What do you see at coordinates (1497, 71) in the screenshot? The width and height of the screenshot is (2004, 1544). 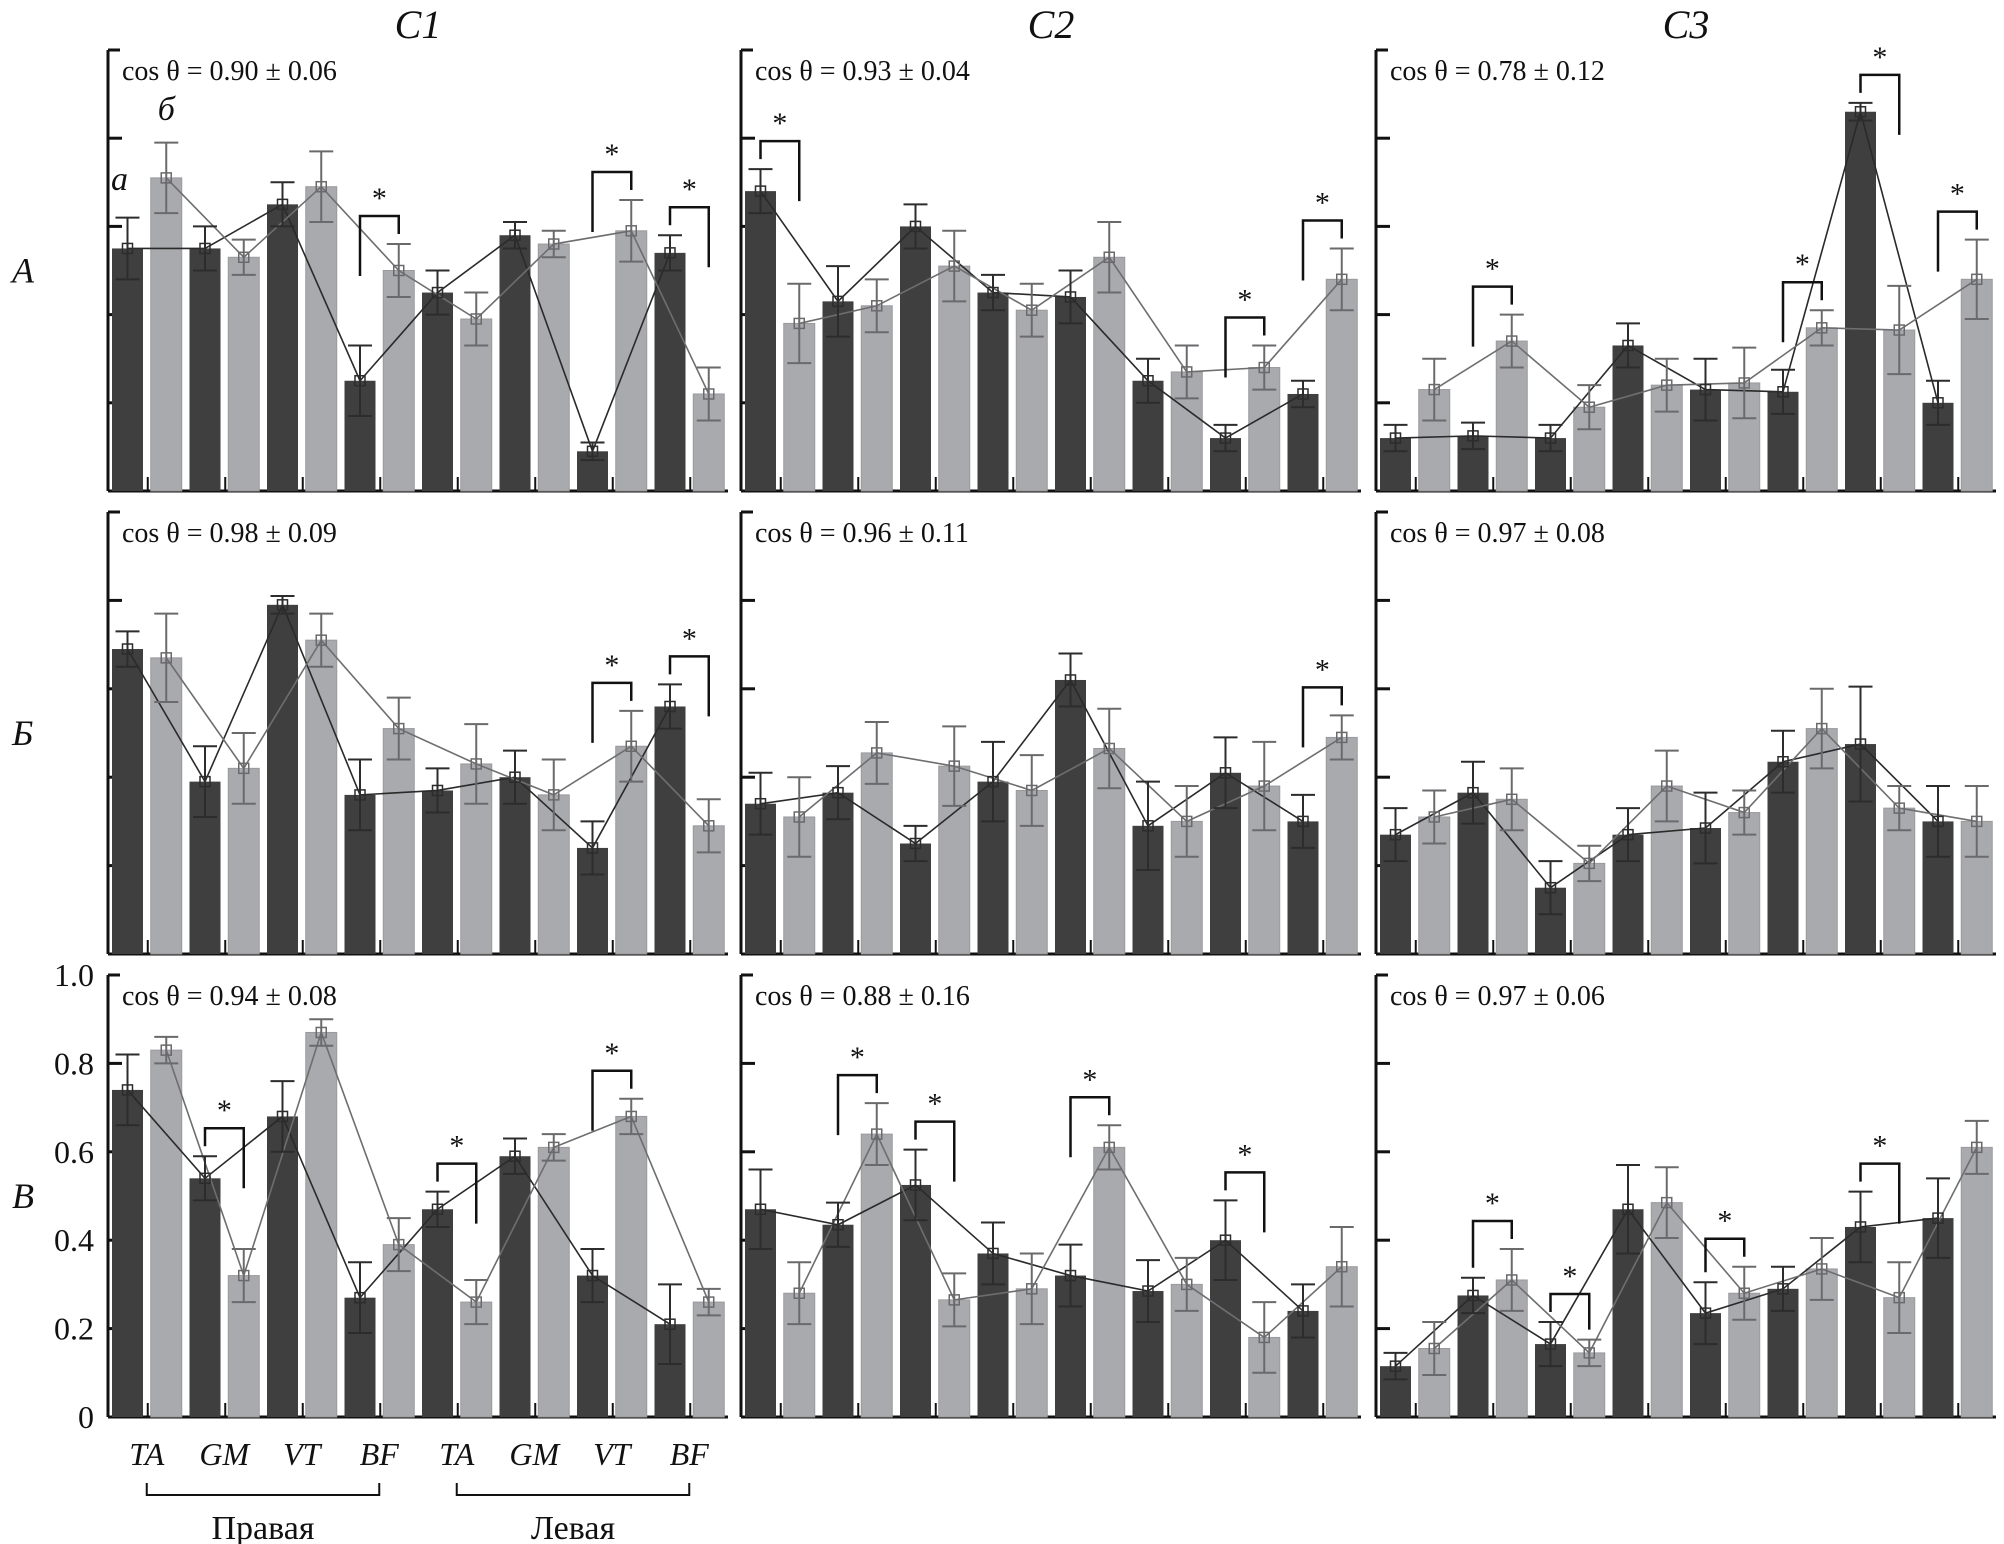 I see `cos-theta-label: cos θ = 0.78 ± 0.12` at bounding box center [1497, 71].